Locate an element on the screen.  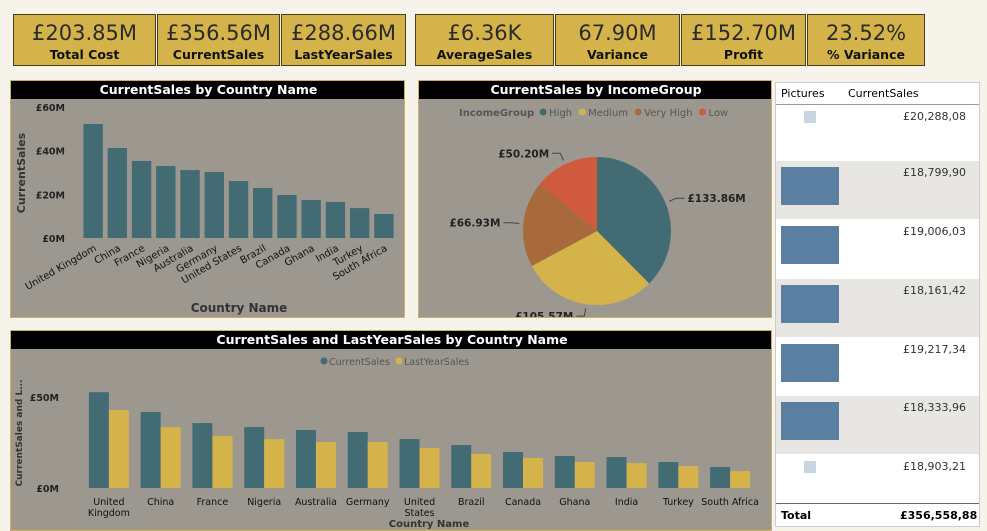
data-label: £66.93M is located at coordinates (474, 224).